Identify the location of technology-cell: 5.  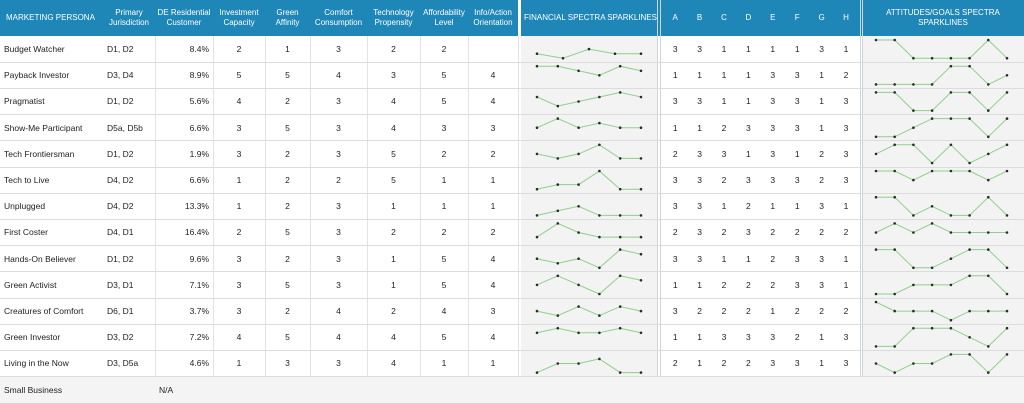
(393, 180).